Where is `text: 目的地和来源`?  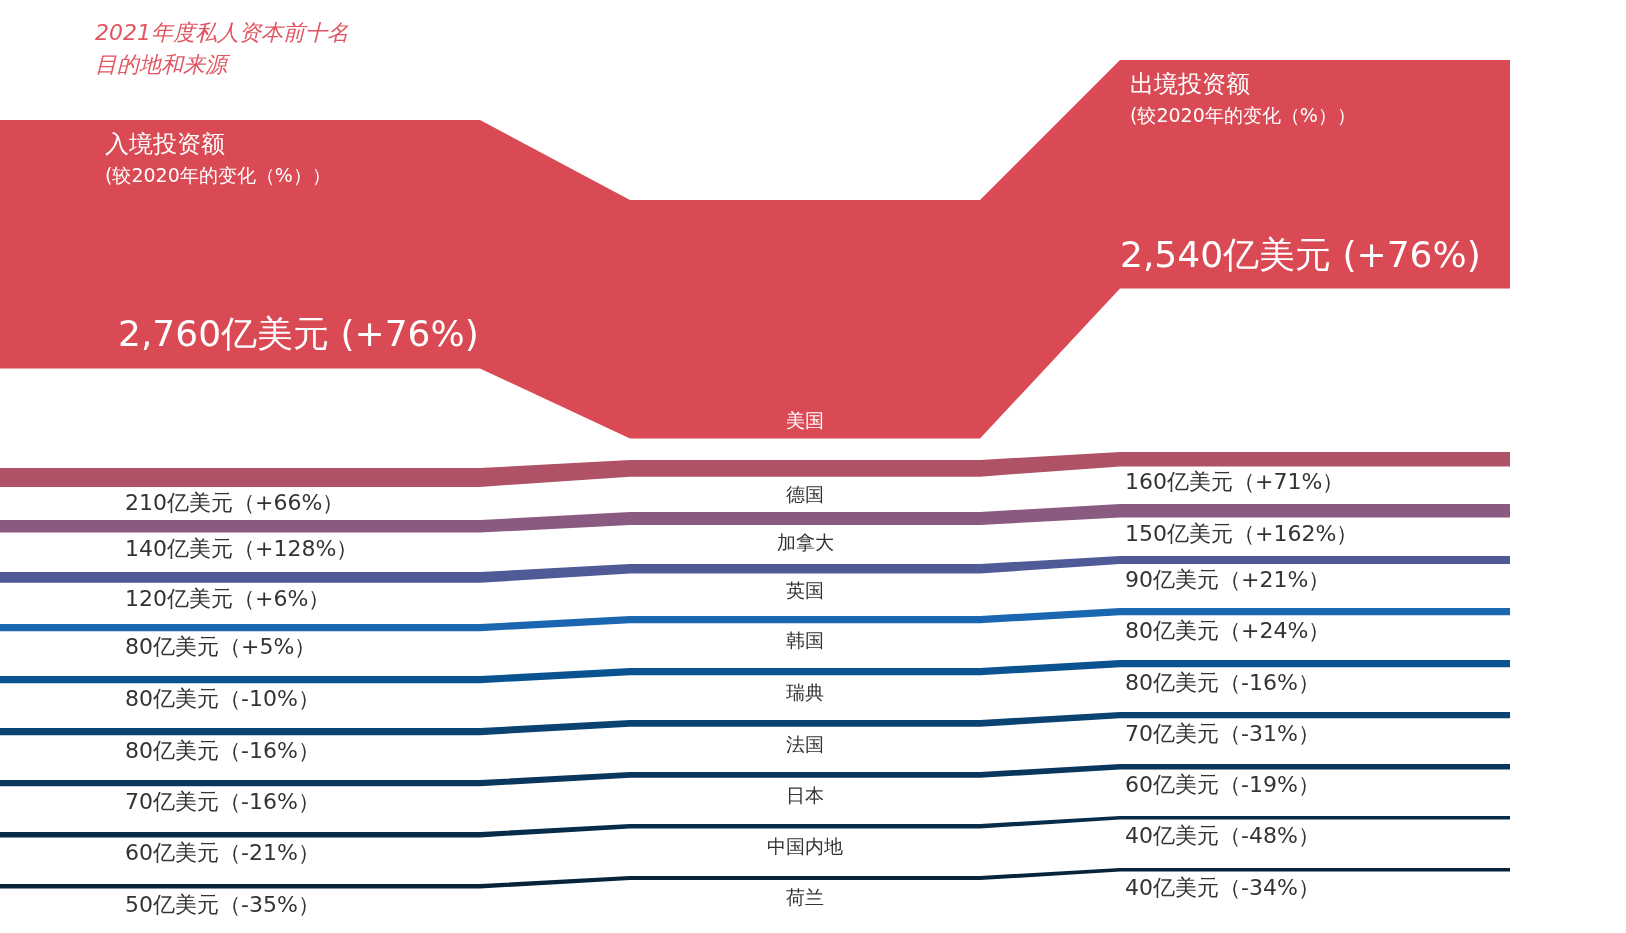 text: 目的地和来源 is located at coordinates (163, 64).